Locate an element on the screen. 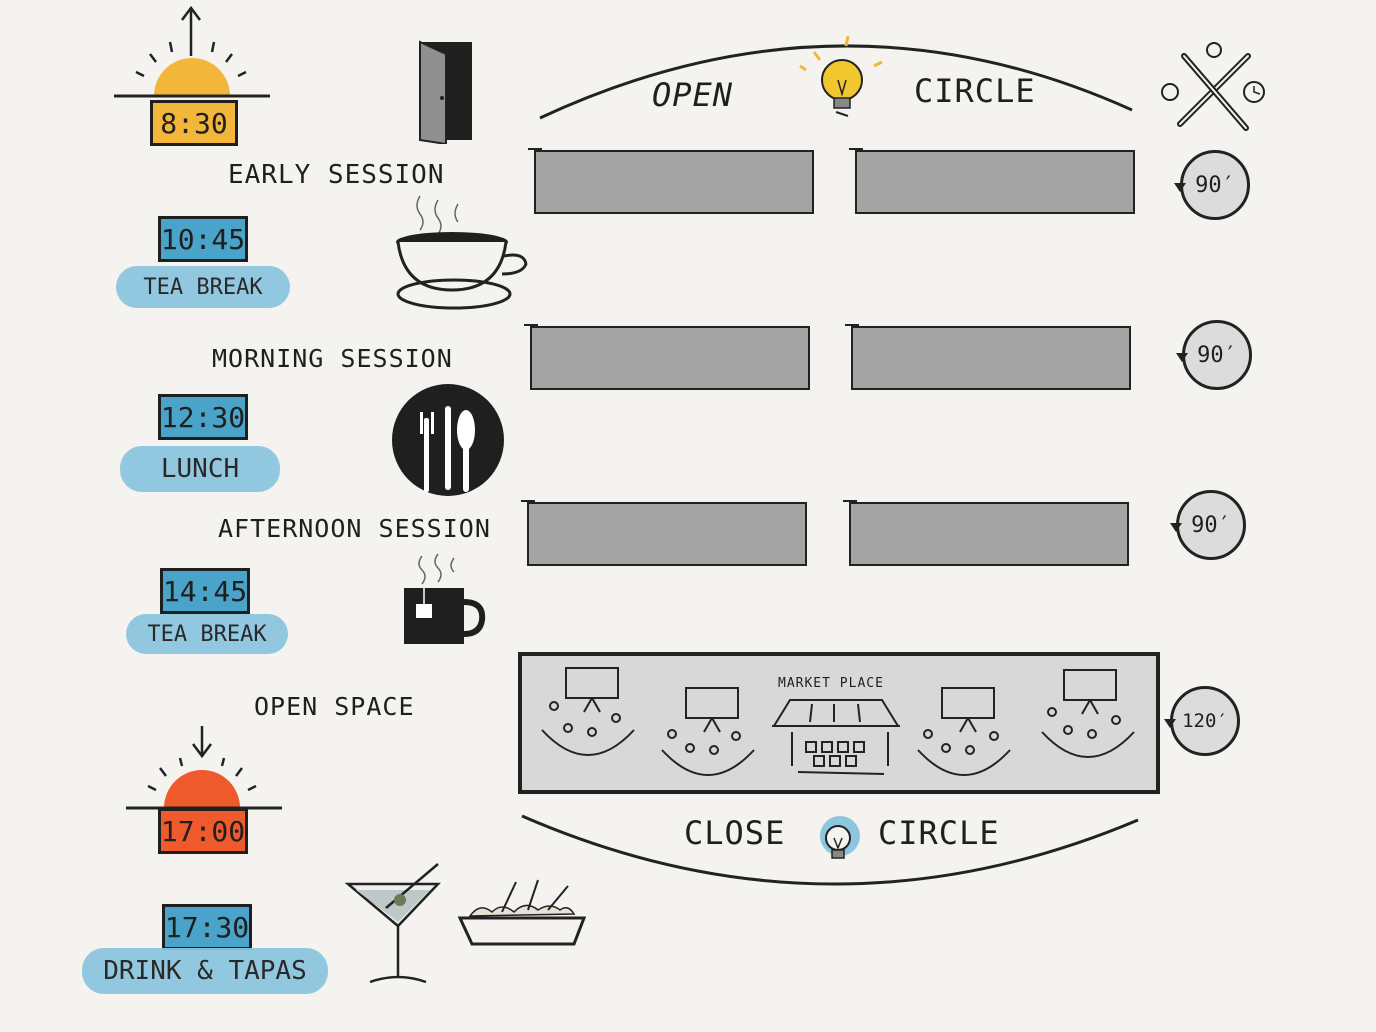 This screenshot has width=1376, height=1032. close-circle-label: CIRCLE is located at coordinates (939, 833).